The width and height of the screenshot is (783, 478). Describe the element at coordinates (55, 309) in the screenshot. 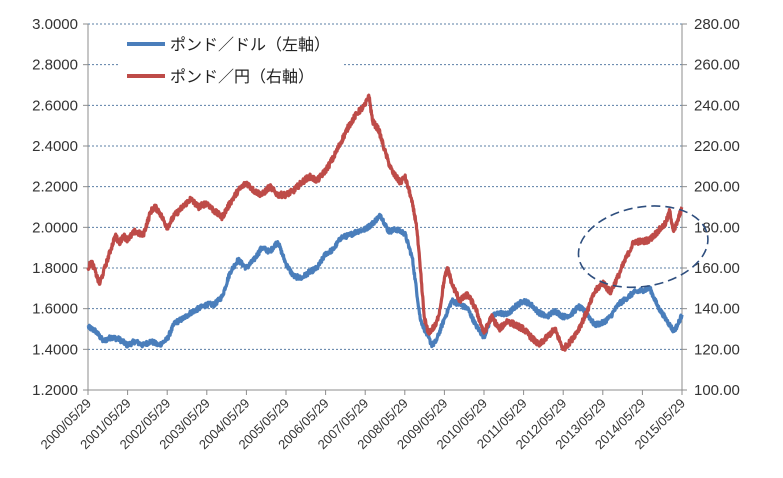

I see `left-tick-label: 1.6000` at that location.